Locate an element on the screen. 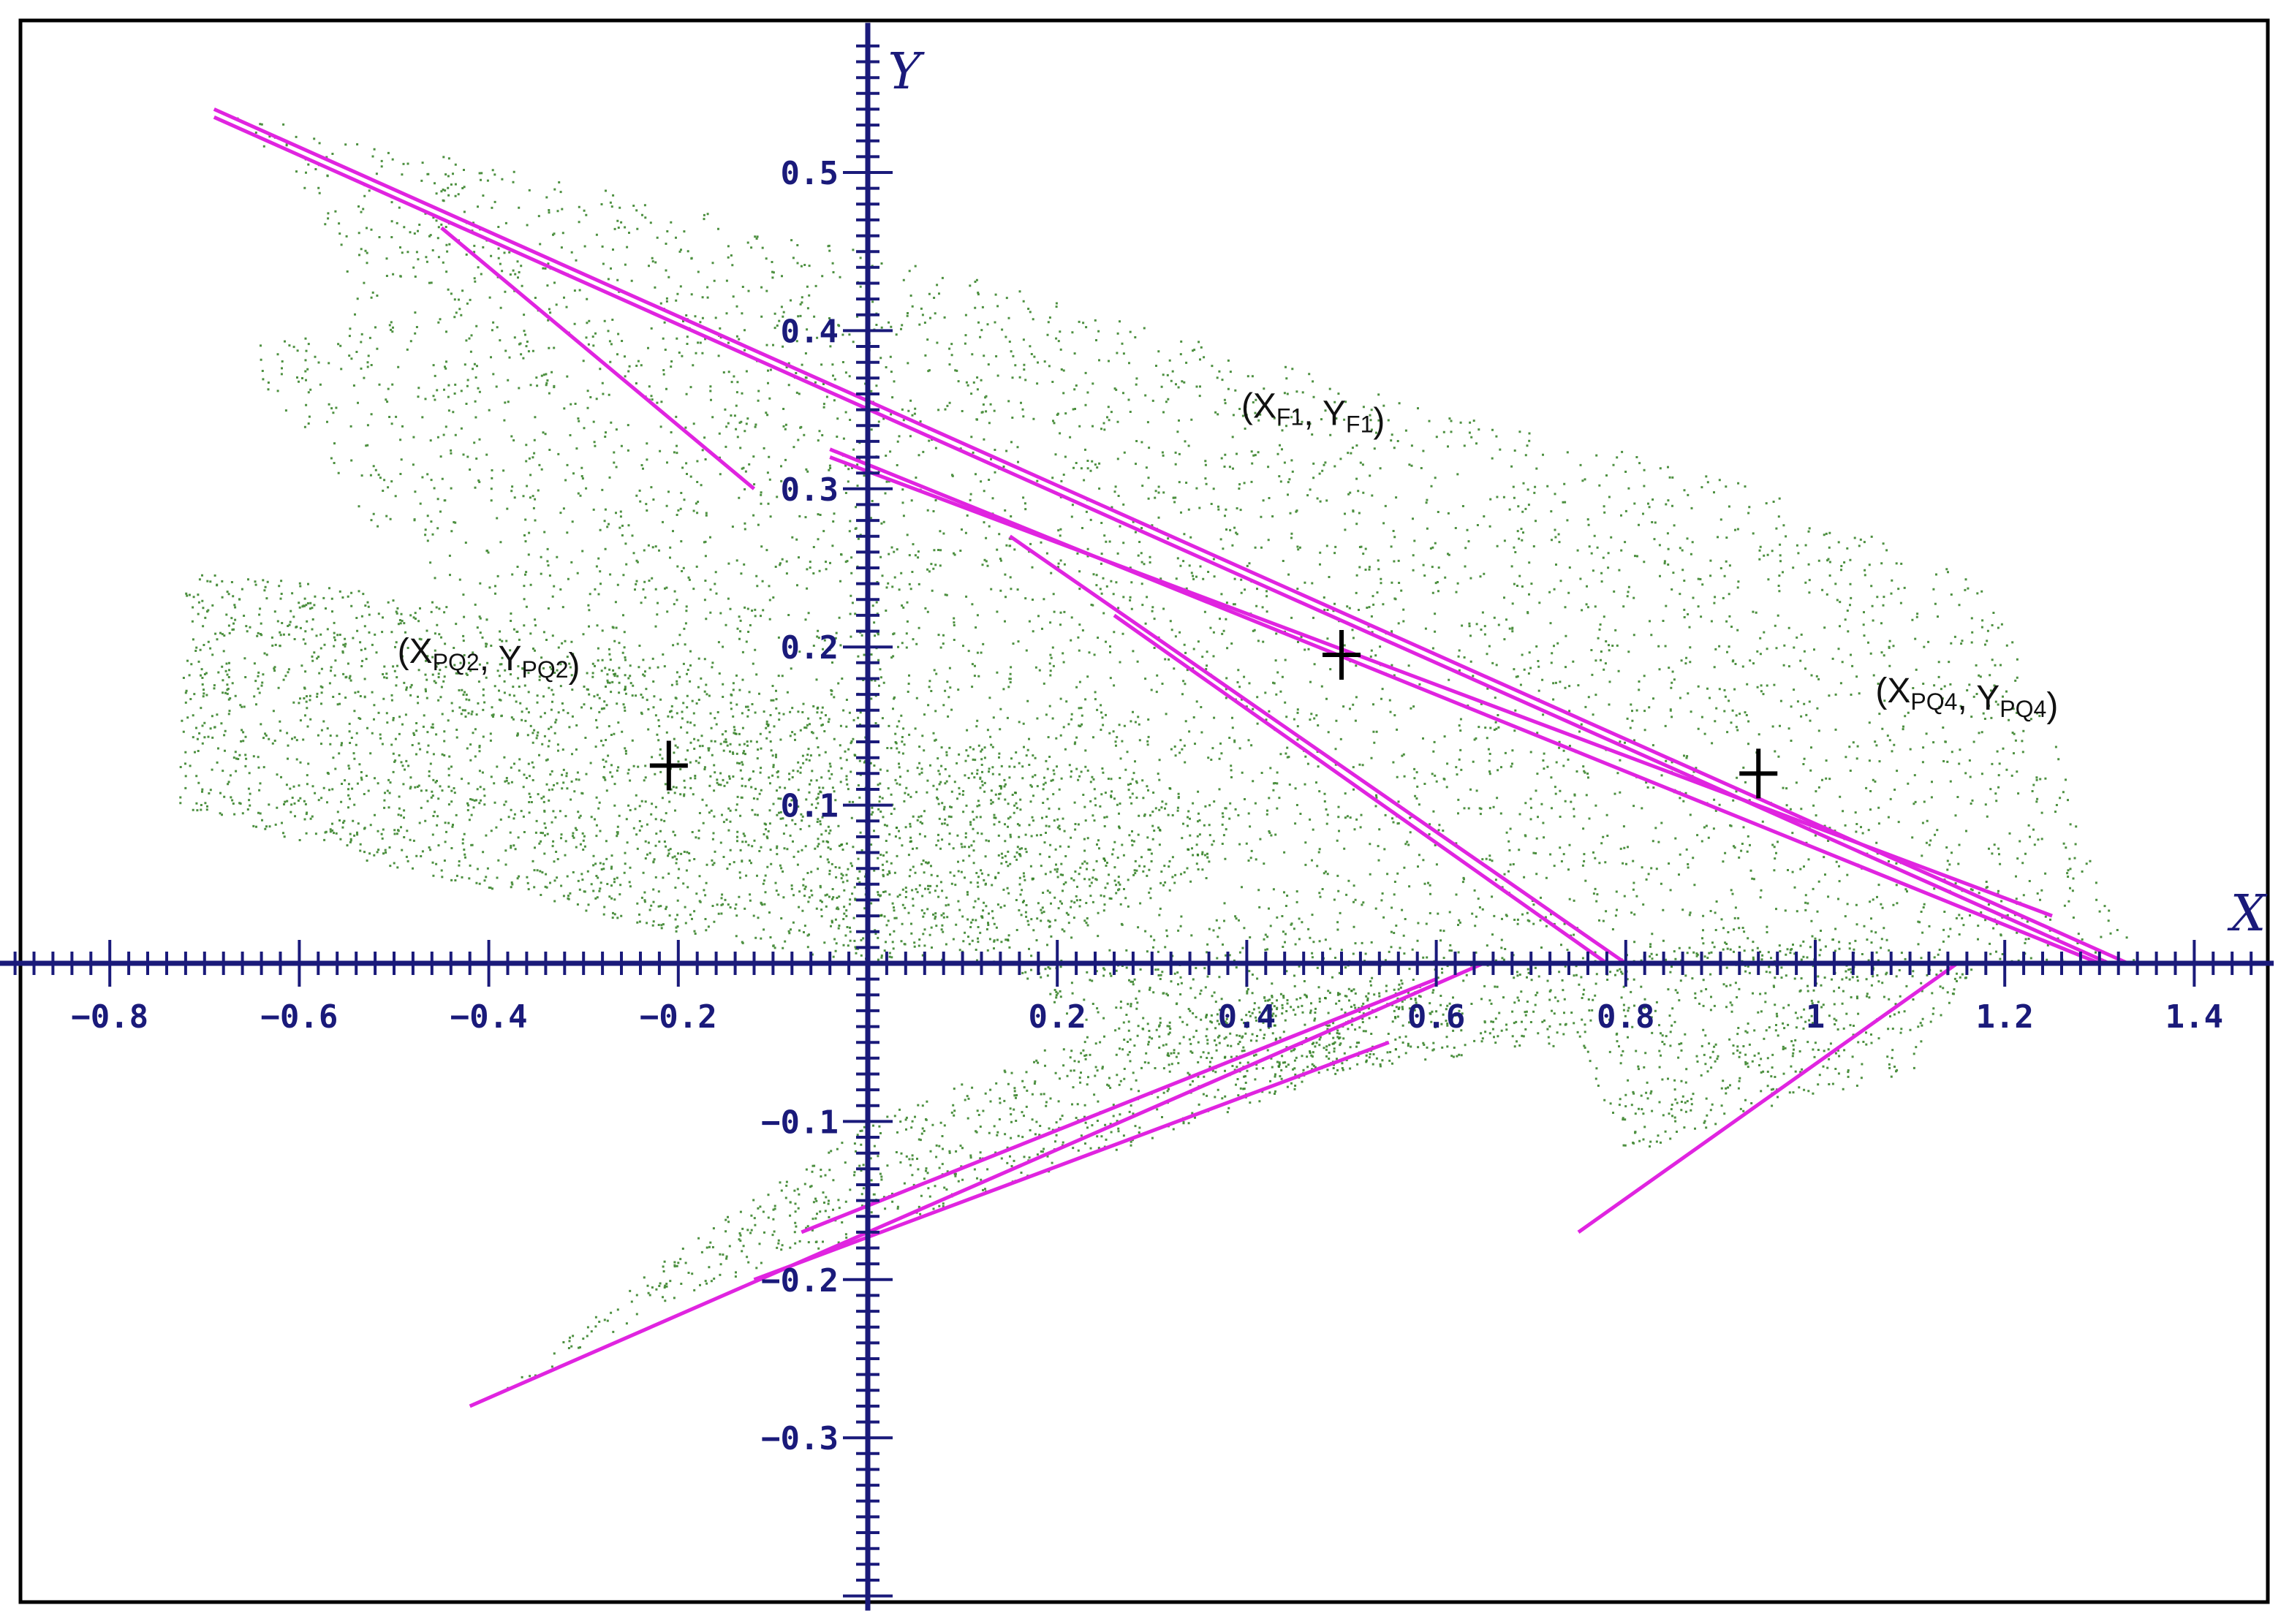  x-tick-label: −0.2 is located at coordinates (678, 1017).